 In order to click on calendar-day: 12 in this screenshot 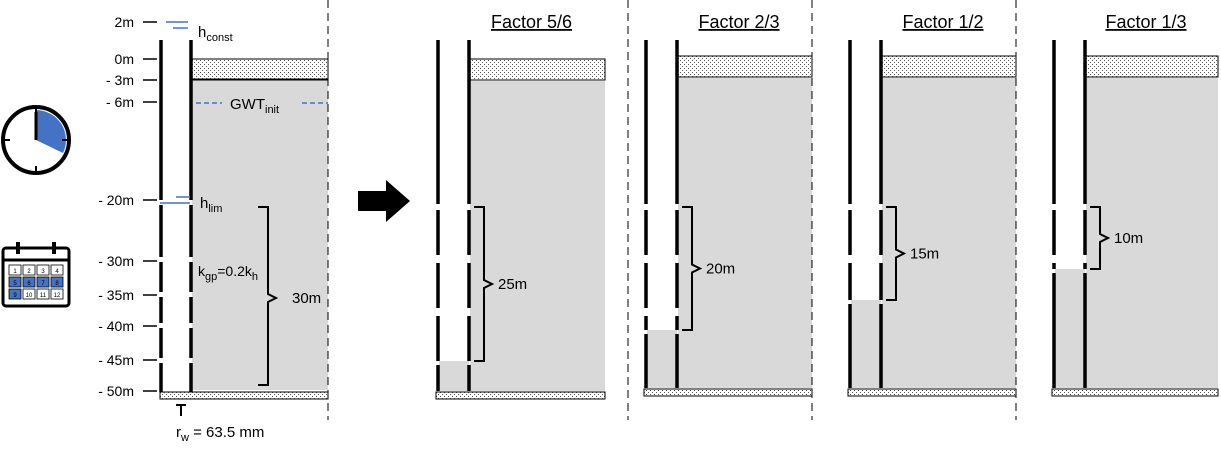, I will do `click(57, 294)`.